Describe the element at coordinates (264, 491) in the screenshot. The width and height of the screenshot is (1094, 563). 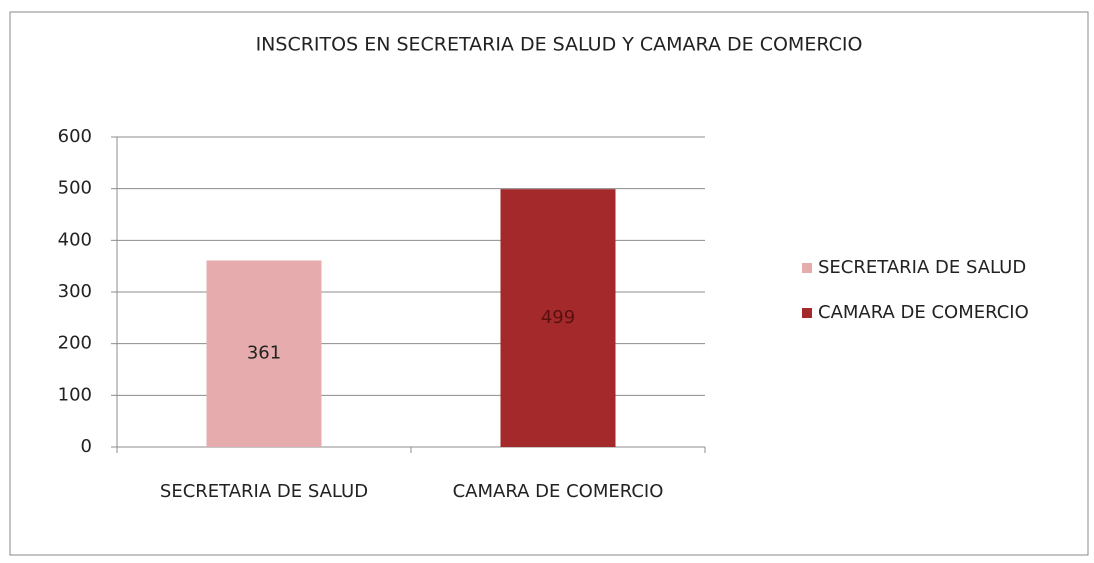
I see `x-tick-label: SECRETARIA DE SALUD` at that location.